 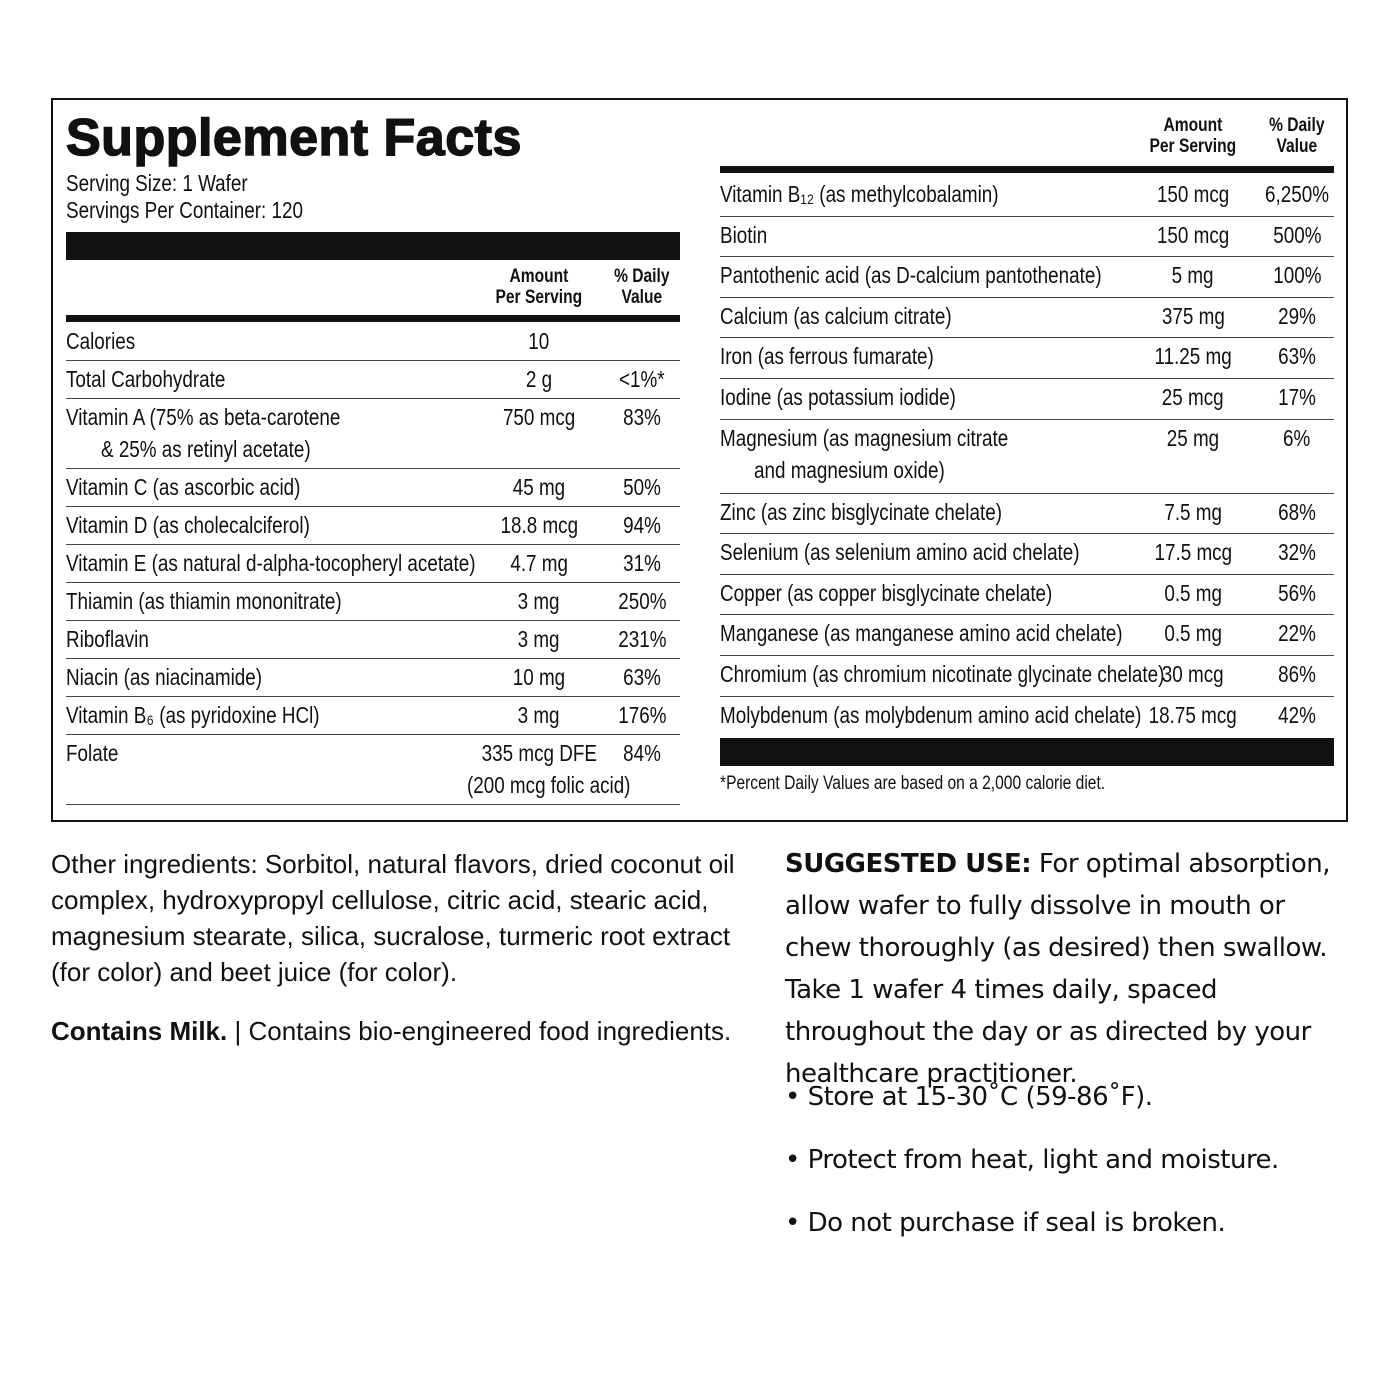 I want to click on cell-text: Vitamin B₆ (as pyridoxine HCl), so click(x=193, y=715).